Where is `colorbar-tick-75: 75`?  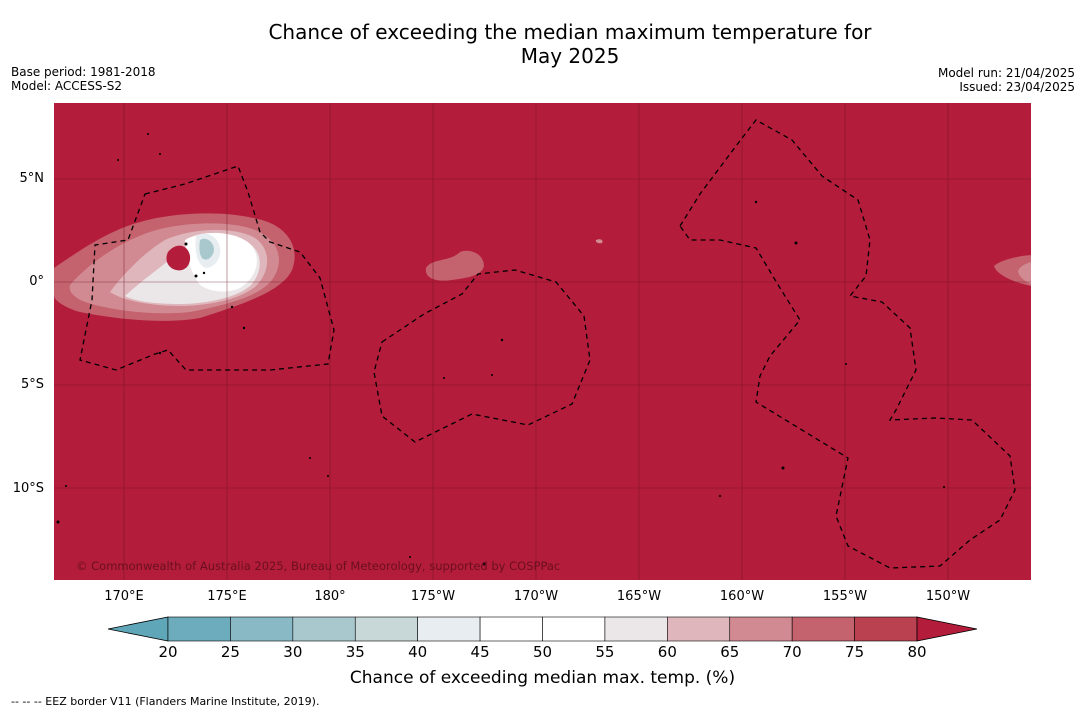 colorbar-tick-75: 75 is located at coordinates (855, 652).